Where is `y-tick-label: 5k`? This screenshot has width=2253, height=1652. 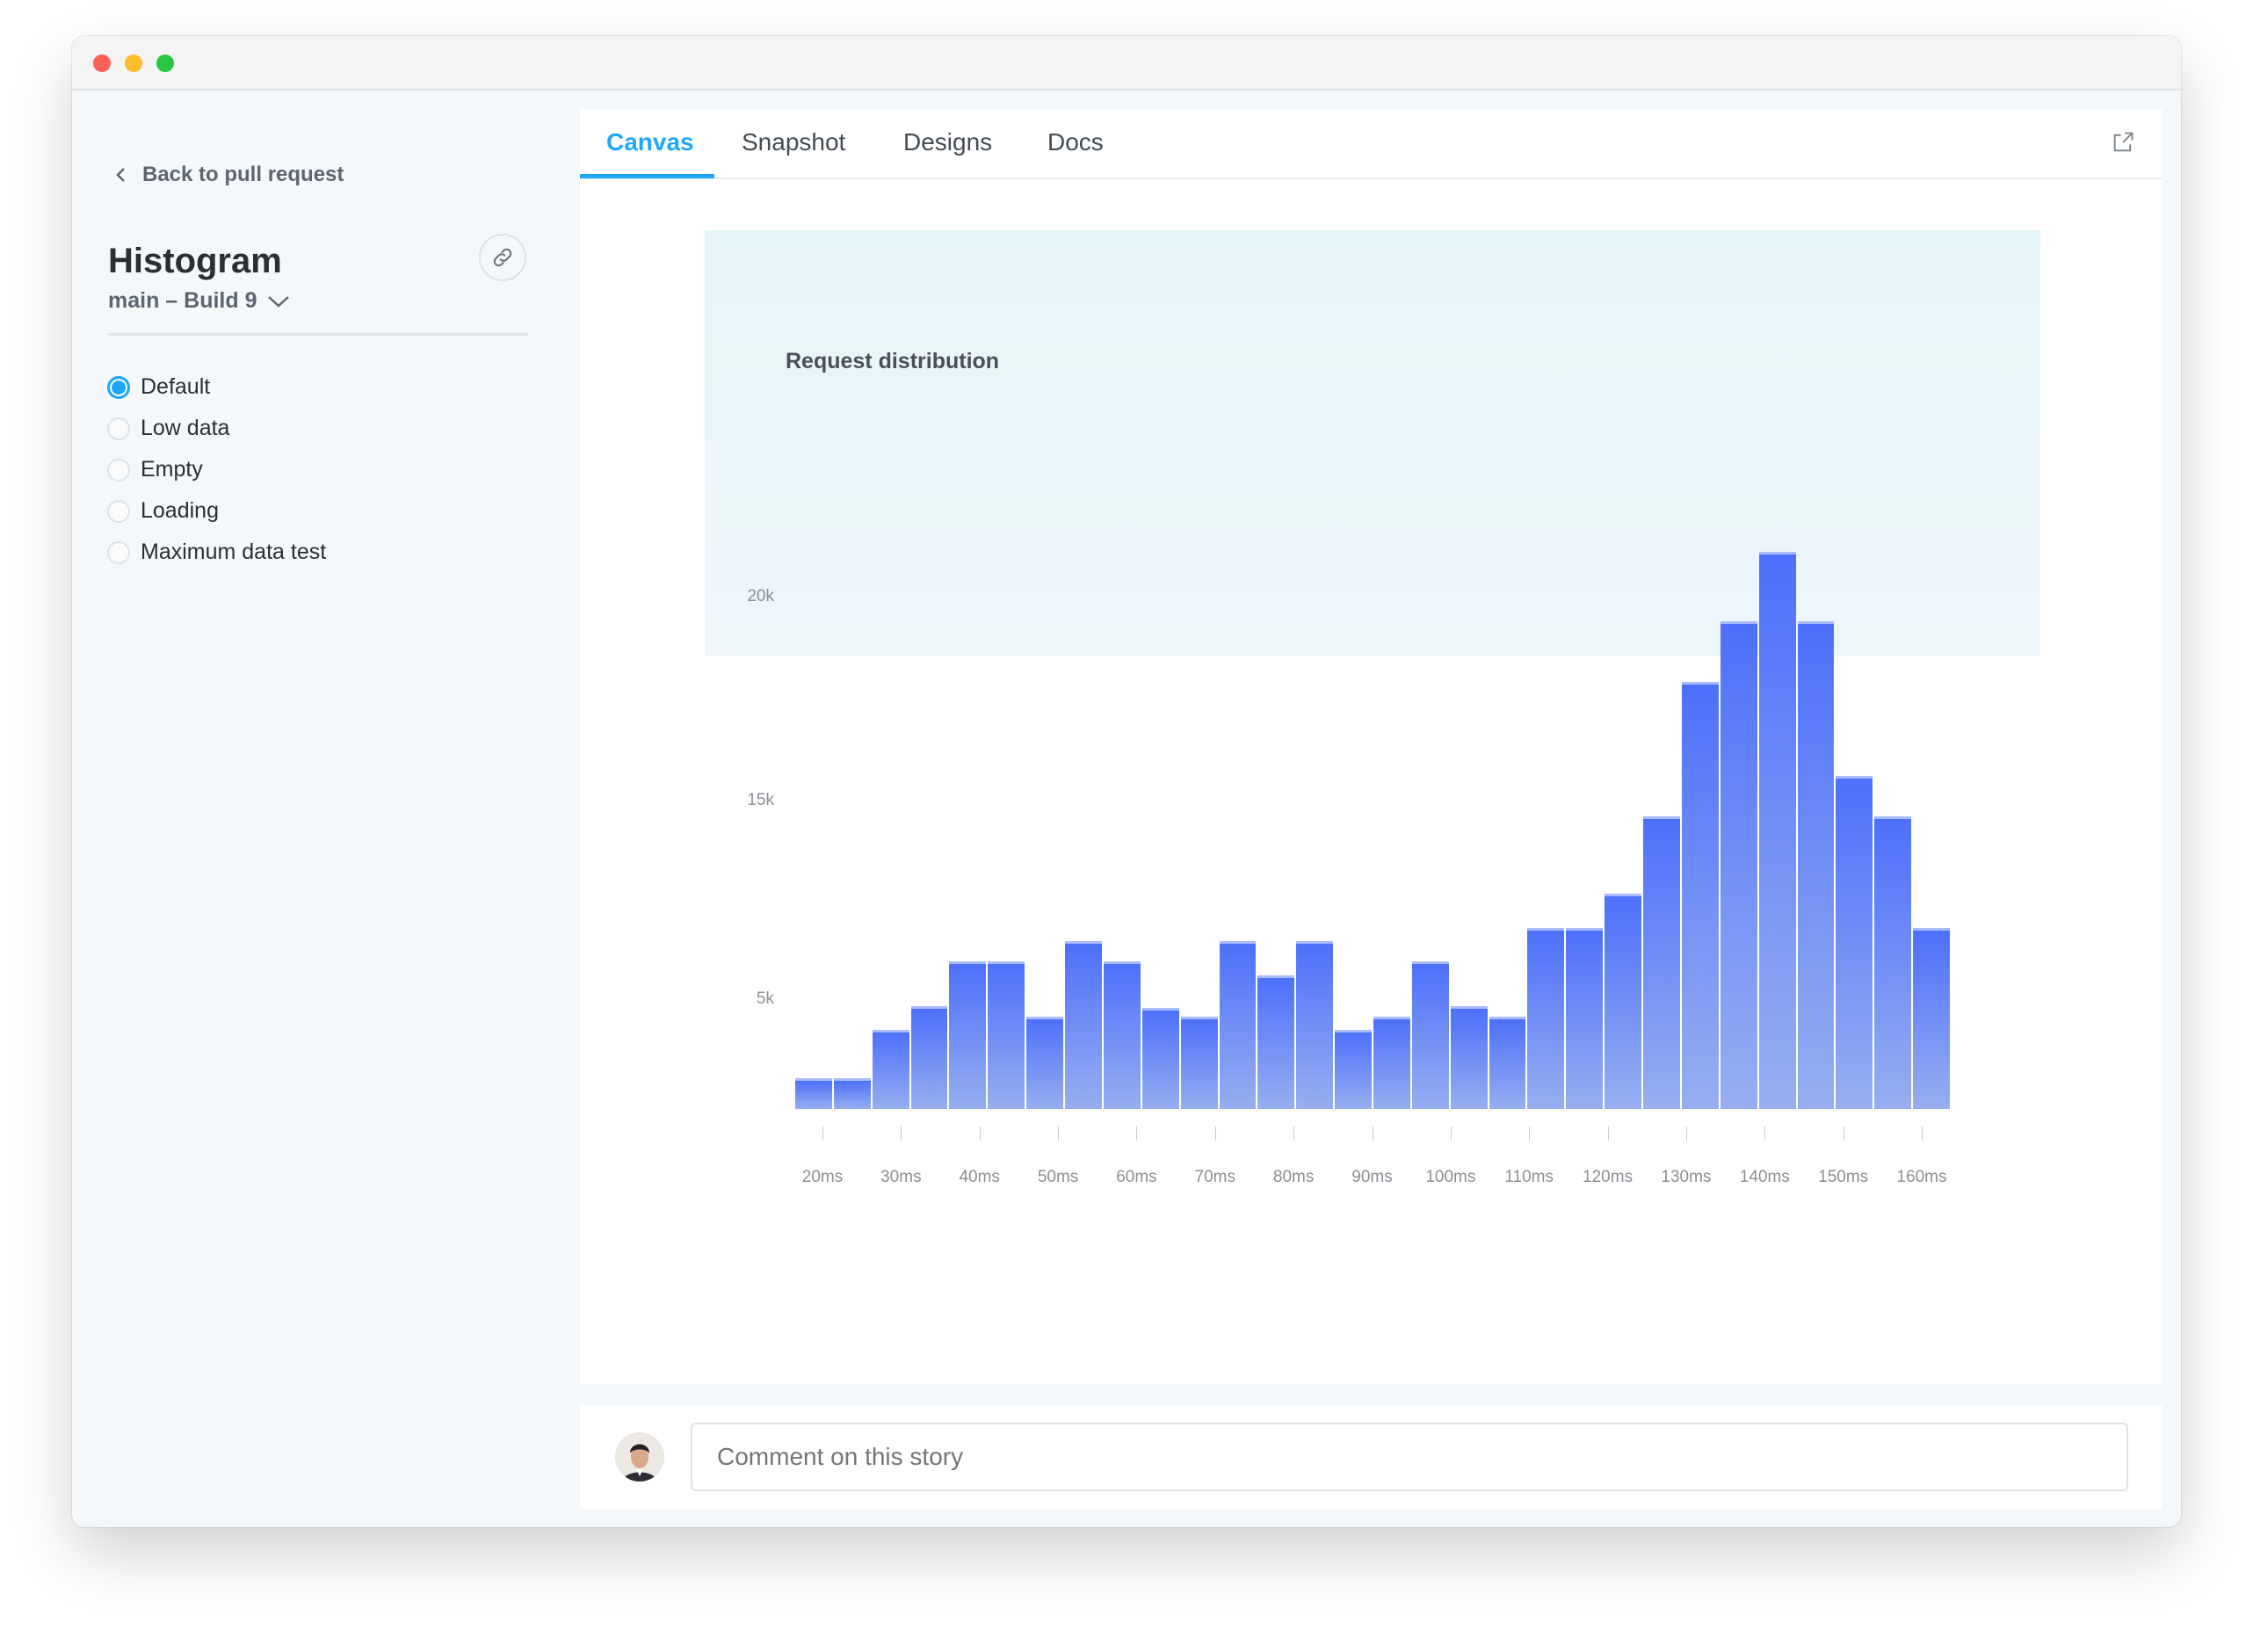
y-tick-label: 5k is located at coordinates (765, 999).